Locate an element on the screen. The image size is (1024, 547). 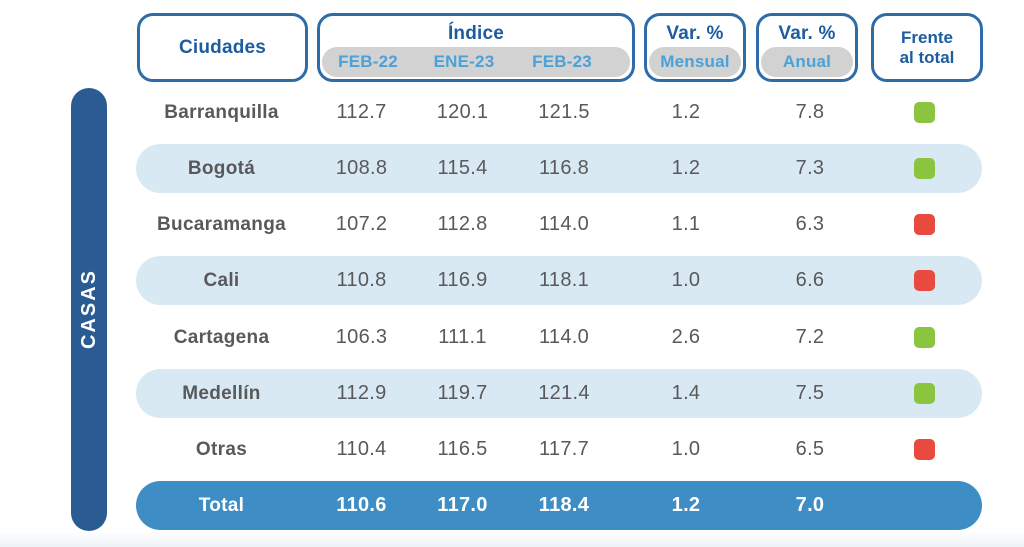
indice-label: Índice is located at coordinates (476, 33).